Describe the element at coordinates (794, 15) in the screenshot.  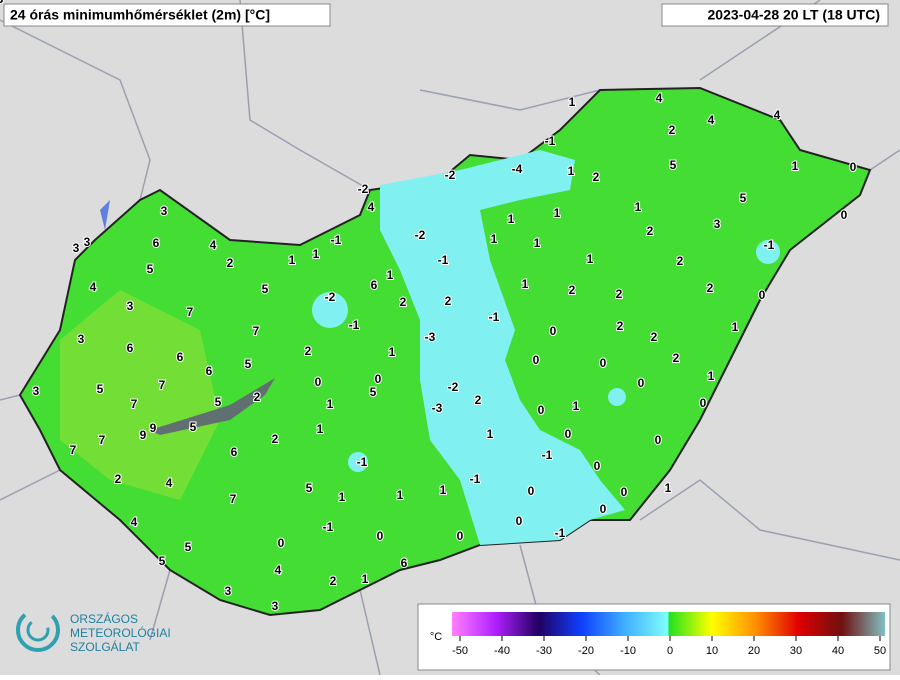
I see `timestamp: 2023-04-28 20 LT (18 UTC)` at that location.